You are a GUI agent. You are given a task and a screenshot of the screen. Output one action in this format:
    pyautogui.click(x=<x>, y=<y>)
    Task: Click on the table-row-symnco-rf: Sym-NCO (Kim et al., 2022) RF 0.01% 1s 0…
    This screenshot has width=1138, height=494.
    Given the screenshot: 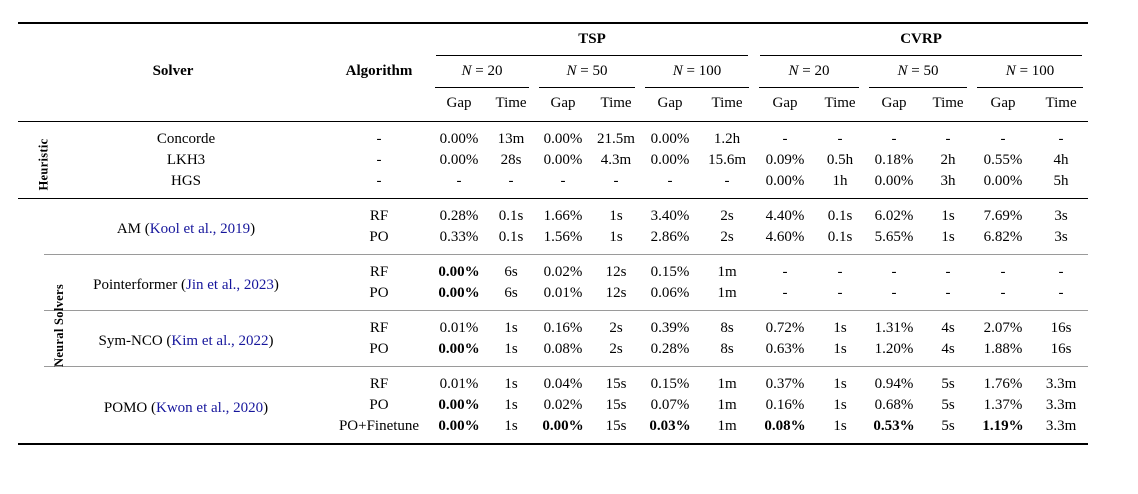 What is the action you would take?
    pyautogui.click(x=553, y=338)
    